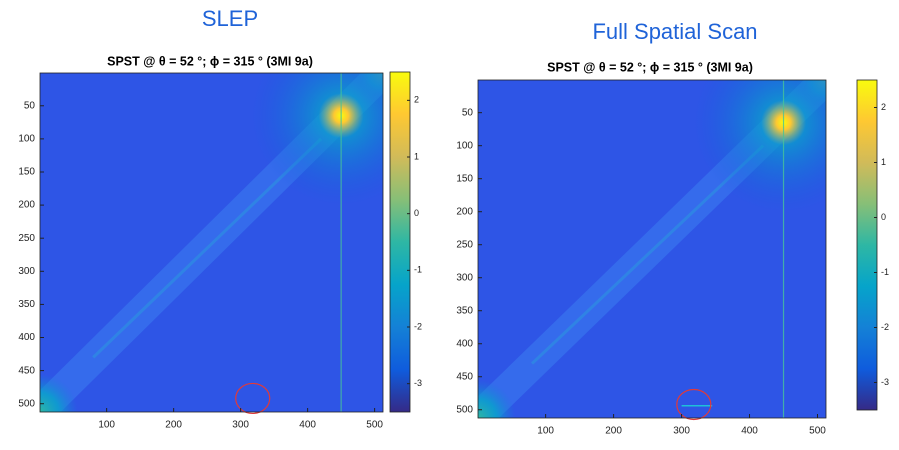  I want to click on panel-heading: SLEP, so click(230, 18).